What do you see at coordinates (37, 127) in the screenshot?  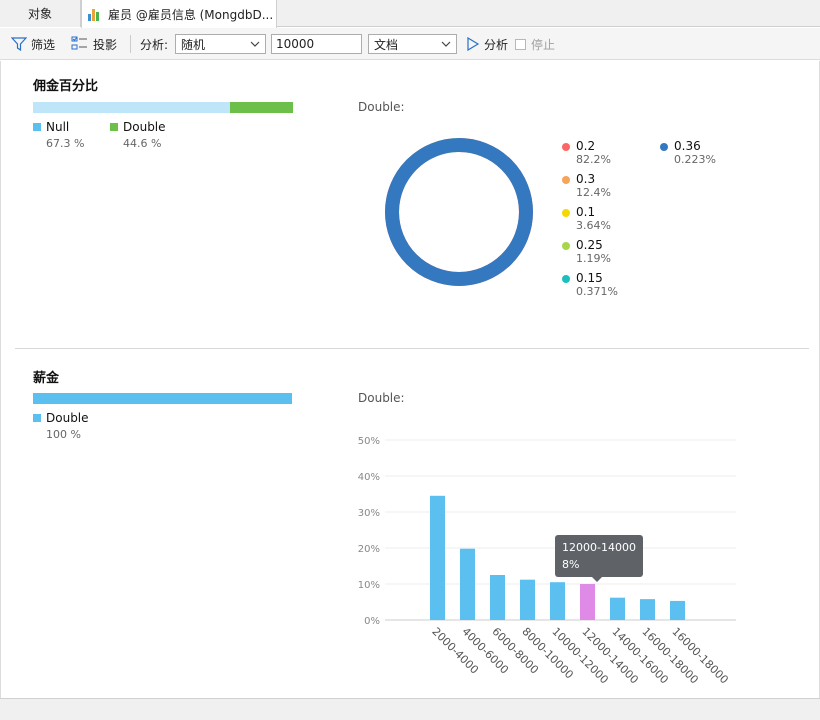 I see `legend-null-swatch` at bounding box center [37, 127].